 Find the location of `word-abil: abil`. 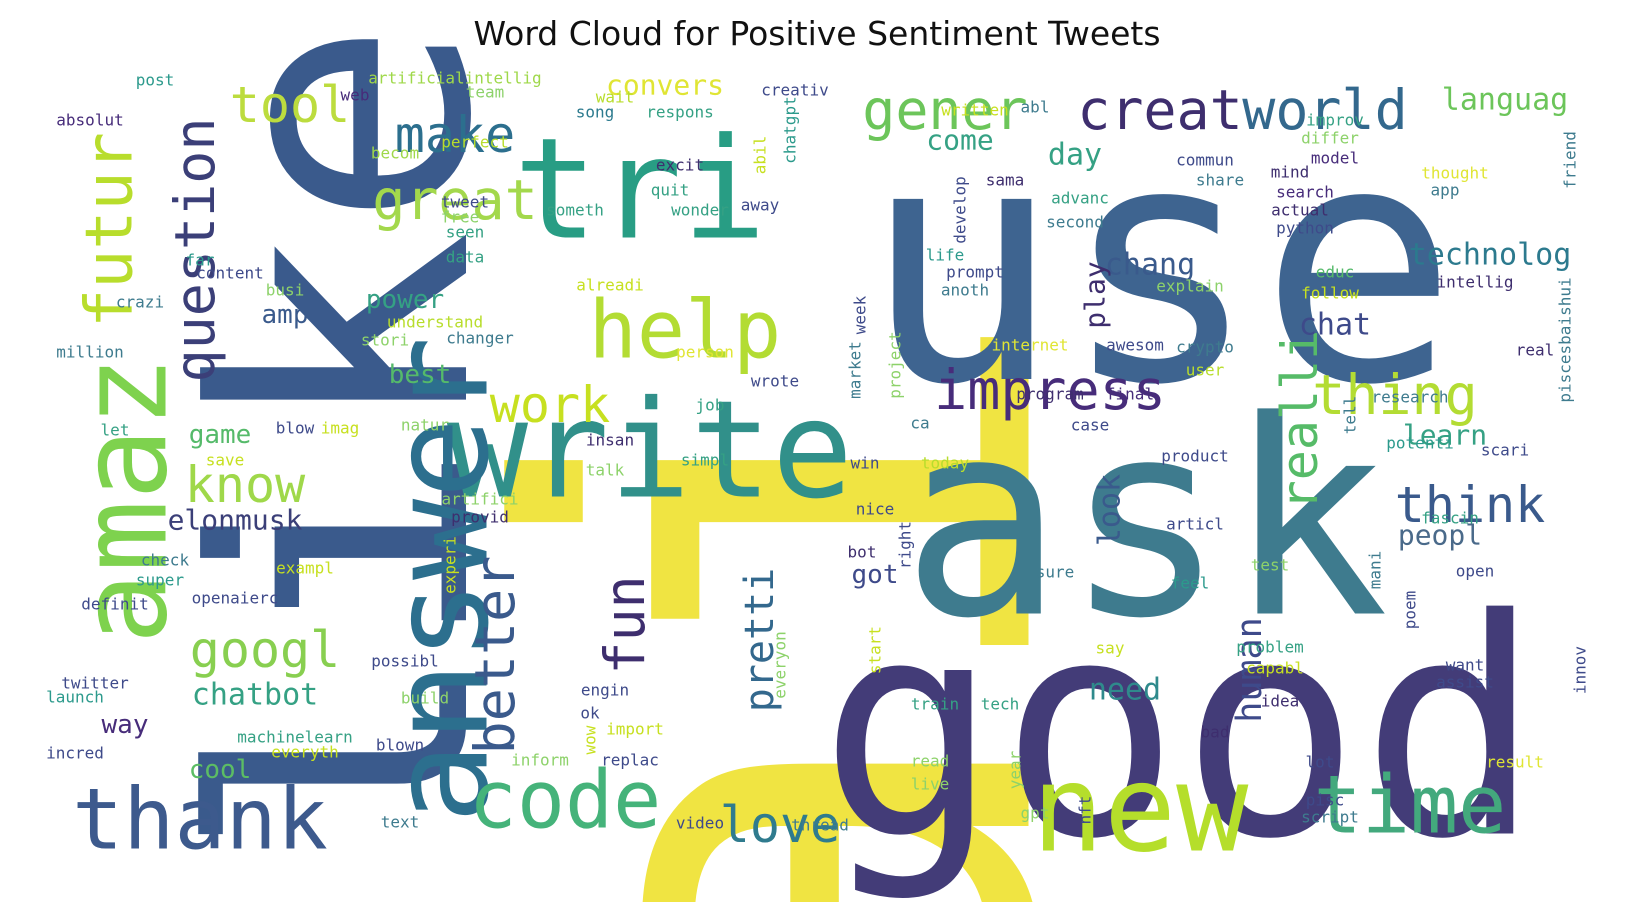

word-abil: abil is located at coordinates (760, 155).